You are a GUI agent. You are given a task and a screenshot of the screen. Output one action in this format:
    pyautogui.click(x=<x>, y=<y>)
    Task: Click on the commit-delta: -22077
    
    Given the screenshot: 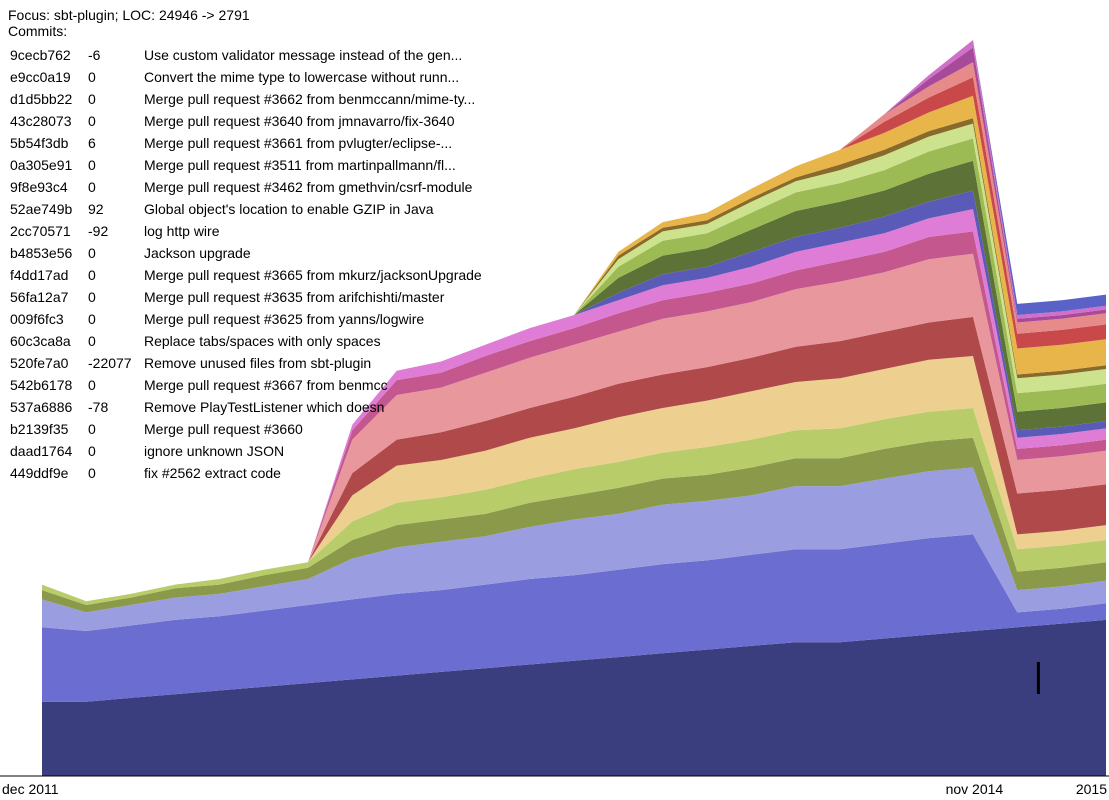 What is the action you would take?
    pyautogui.click(x=110, y=363)
    